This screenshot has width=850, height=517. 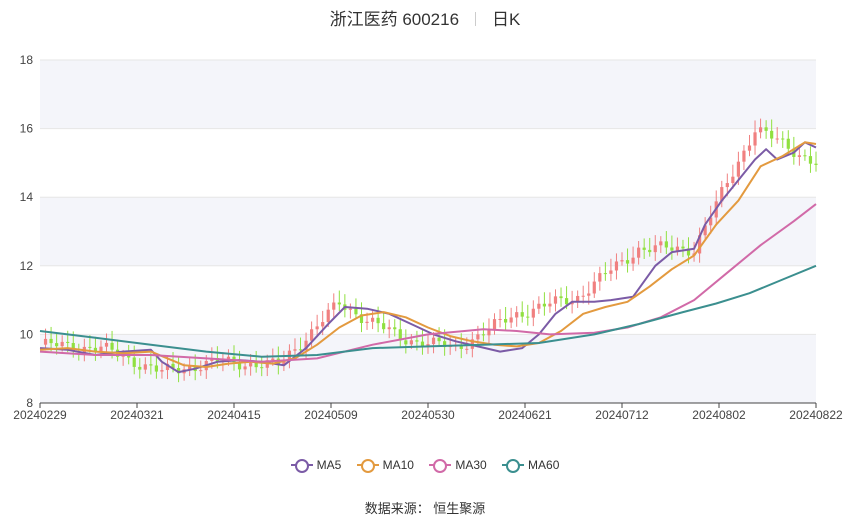 What do you see at coordinates (329, 465) in the screenshot?
I see `legend-label-ma5: MA5` at bounding box center [329, 465].